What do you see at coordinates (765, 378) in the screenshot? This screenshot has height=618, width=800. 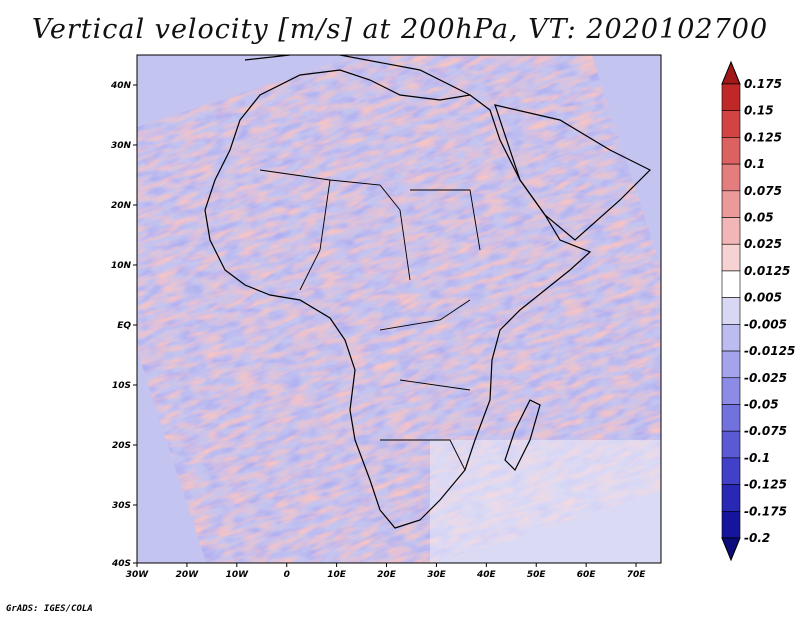 I see `colorbar-label: -0.025` at bounding box center [765, 378].